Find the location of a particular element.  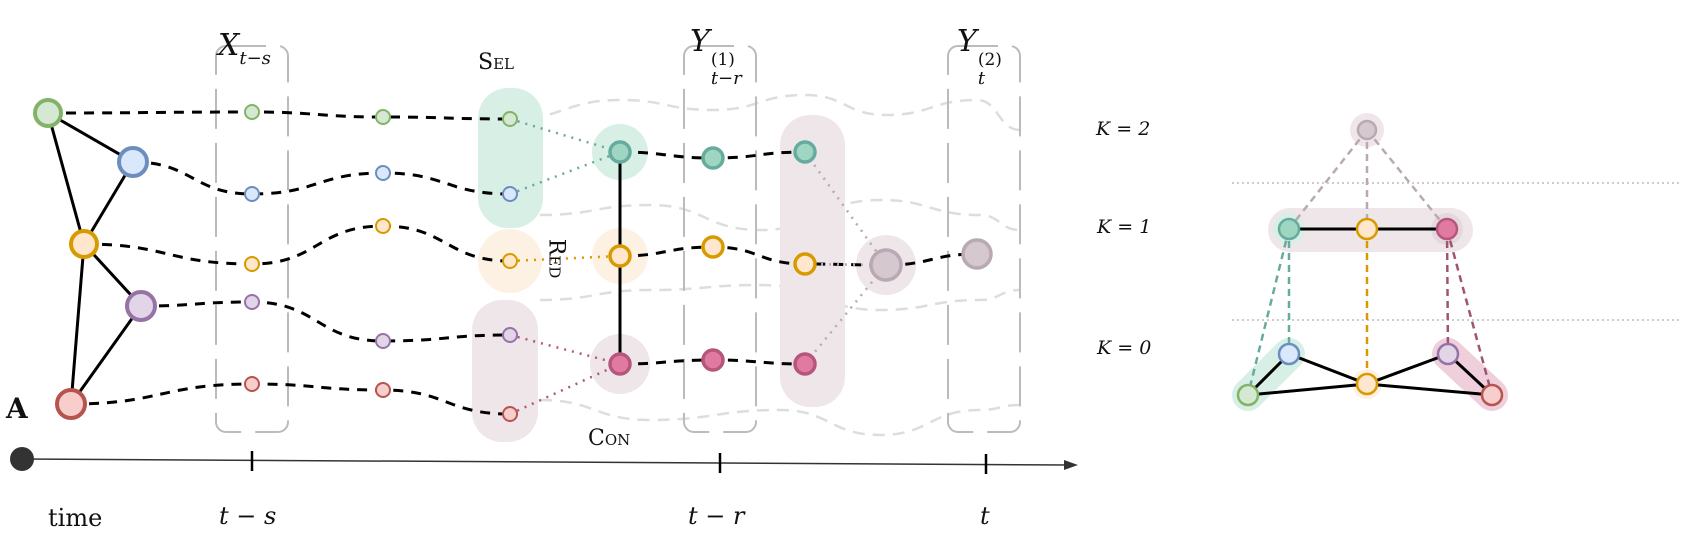

y1-window-box is located at coordinates (720, 239).